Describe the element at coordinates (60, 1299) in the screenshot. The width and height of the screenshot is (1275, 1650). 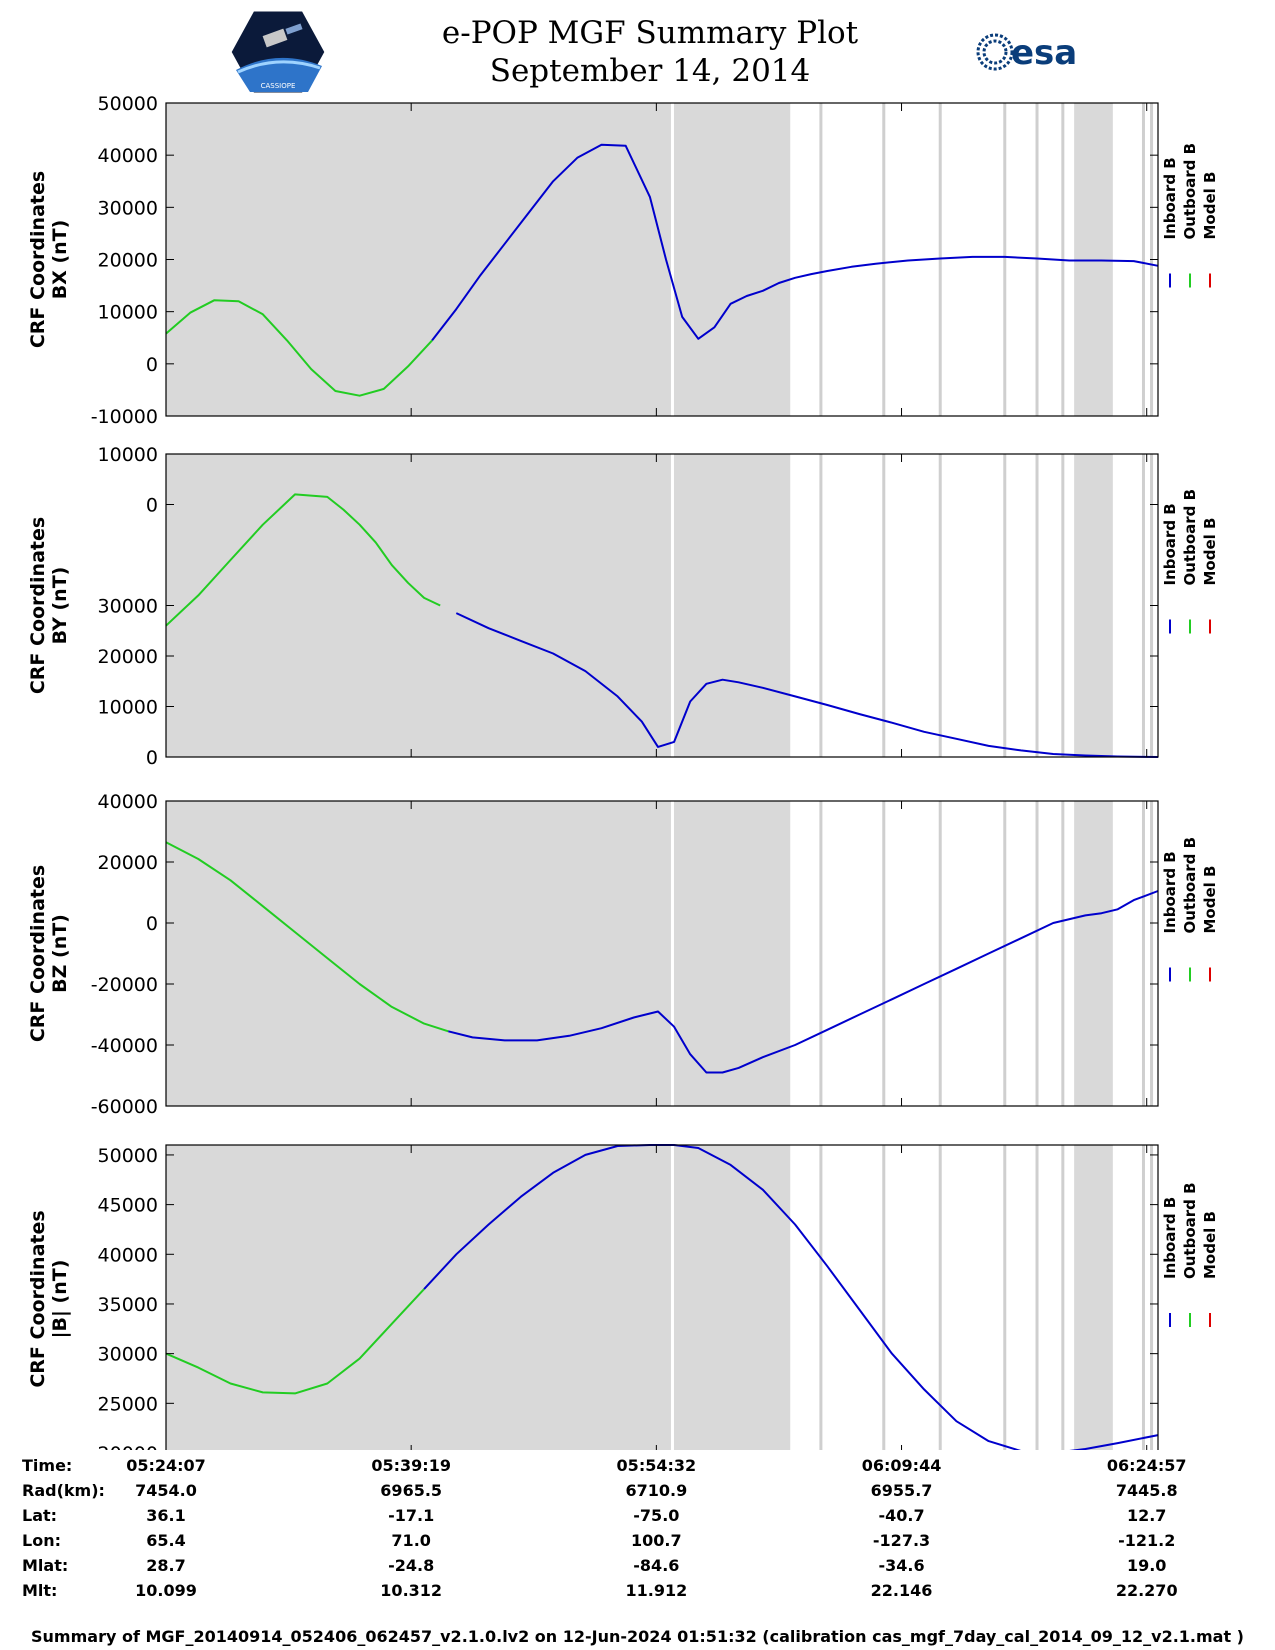
I see `y-axis-label: |B| (nT)` at that location.